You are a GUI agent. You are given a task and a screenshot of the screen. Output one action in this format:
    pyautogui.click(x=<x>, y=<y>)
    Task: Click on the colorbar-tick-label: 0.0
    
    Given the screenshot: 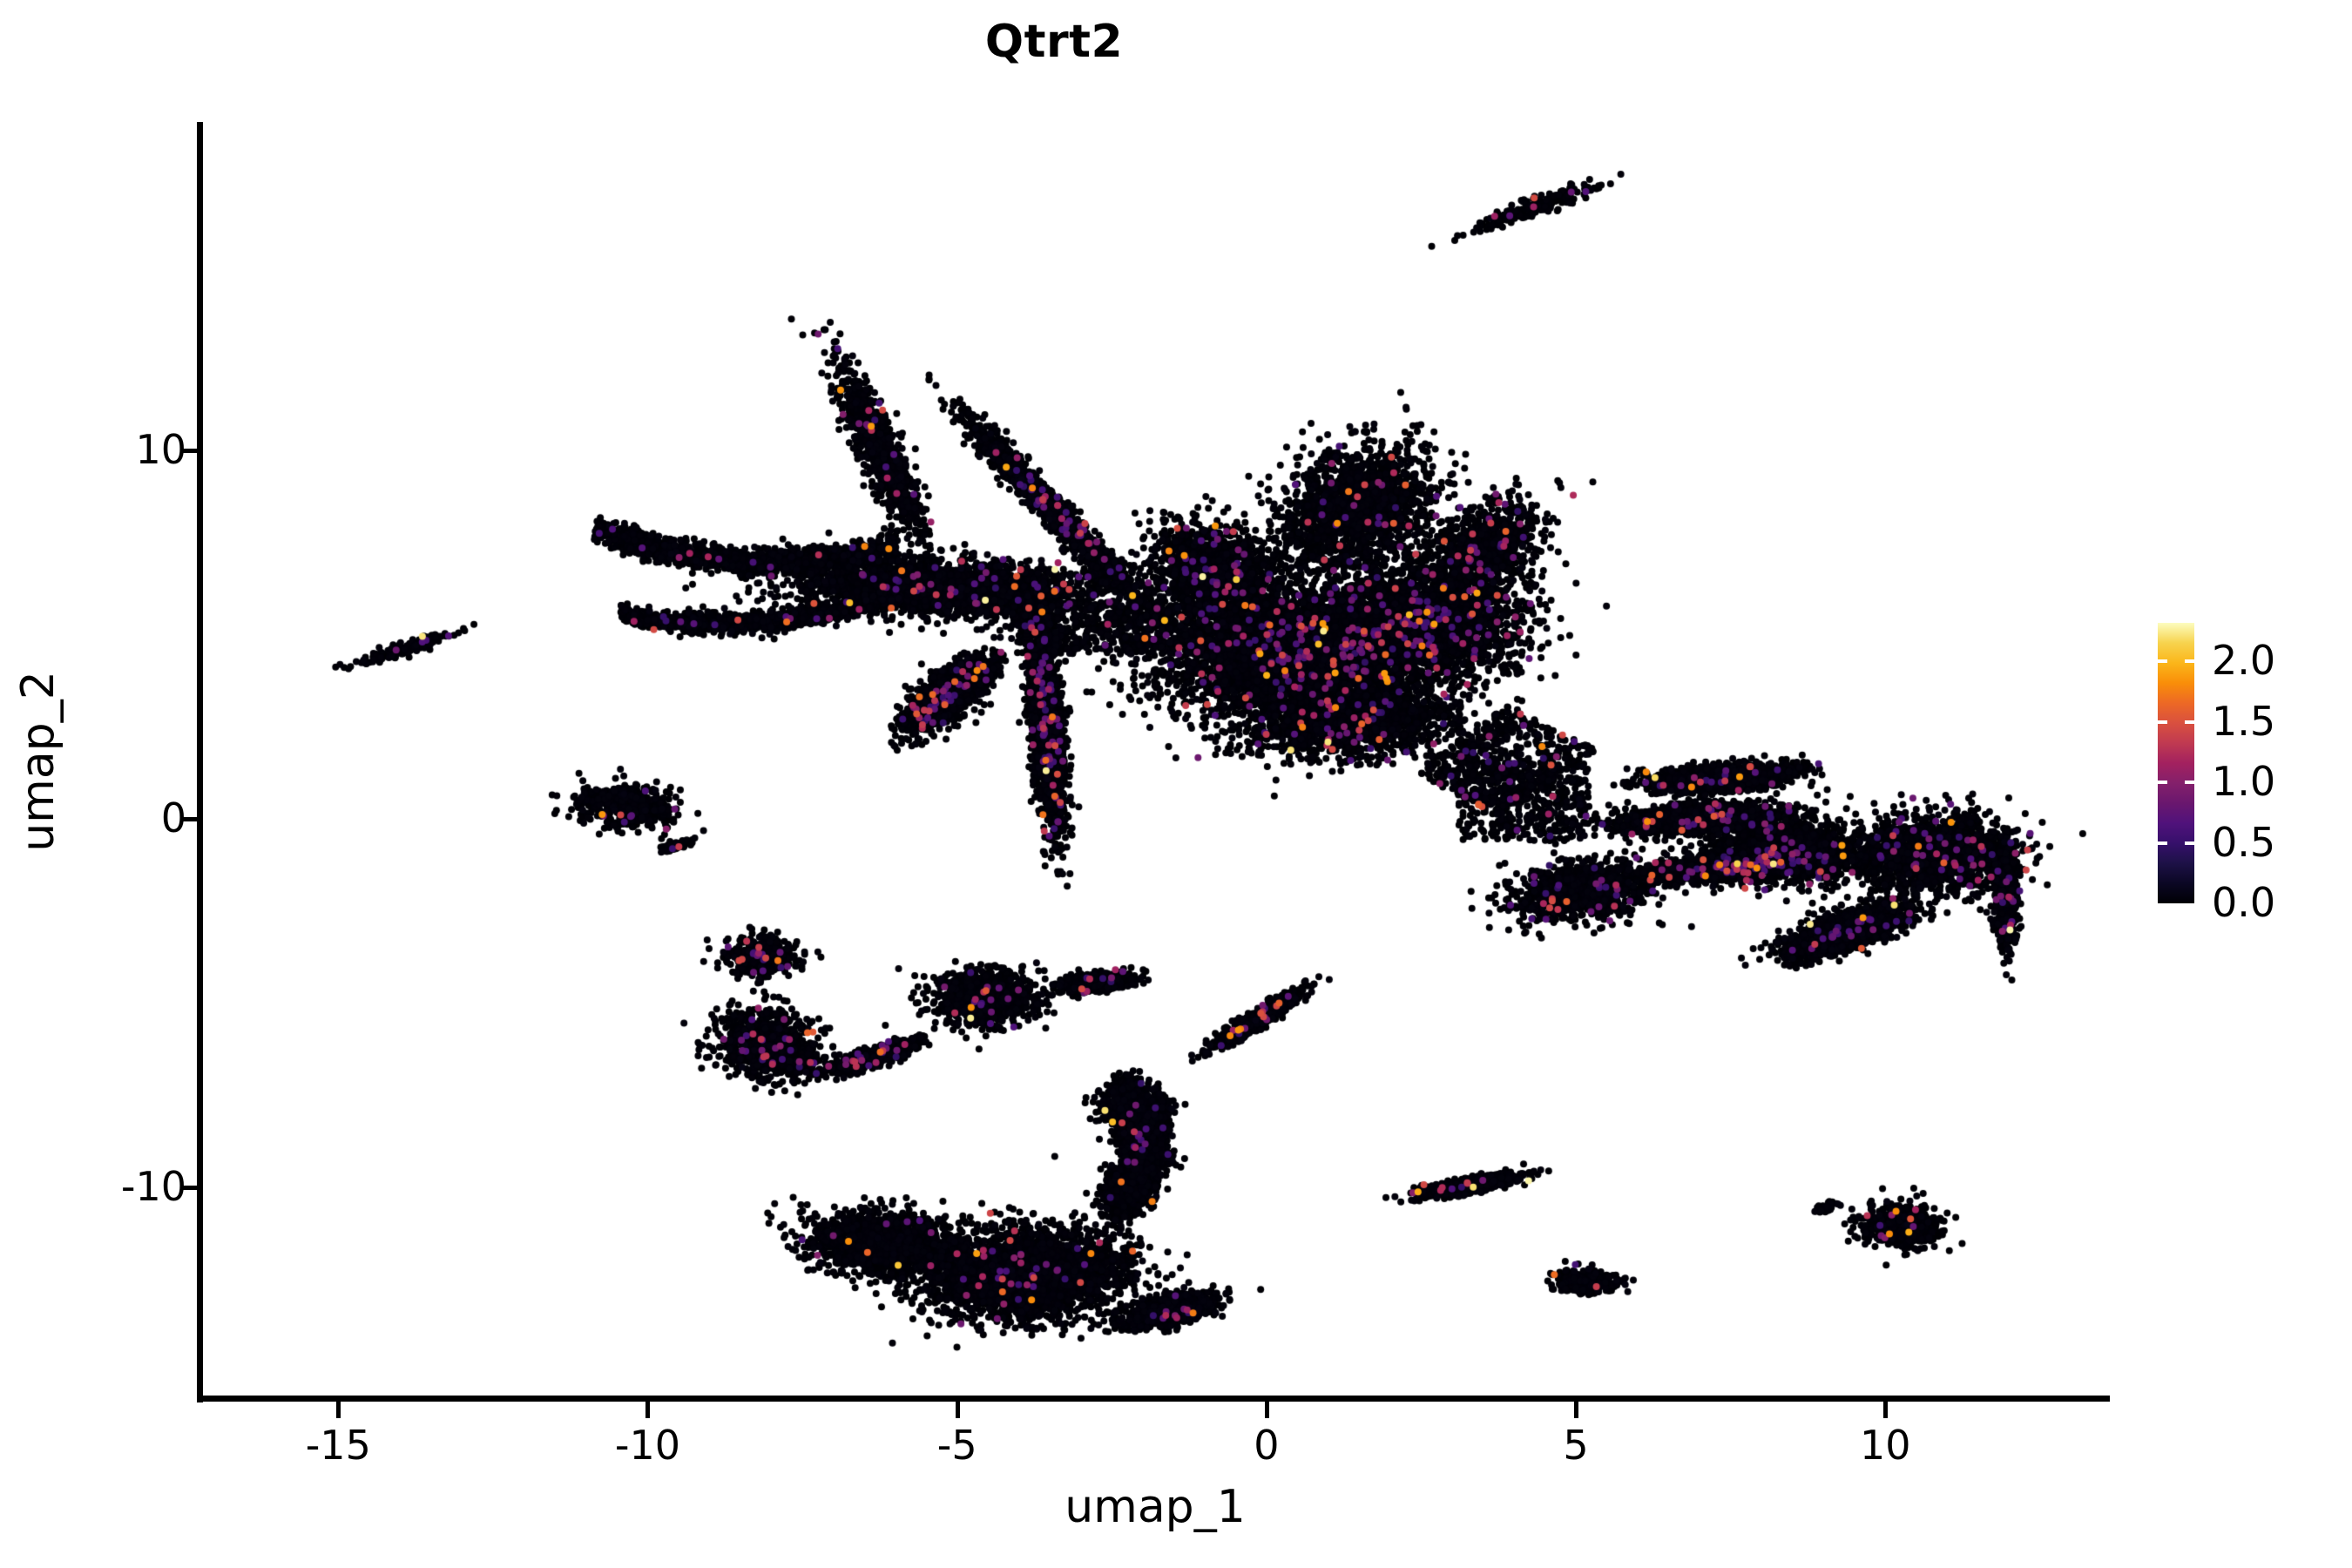 What is the action you would take?
    pyautogui.click(x=2244, y=903)
    